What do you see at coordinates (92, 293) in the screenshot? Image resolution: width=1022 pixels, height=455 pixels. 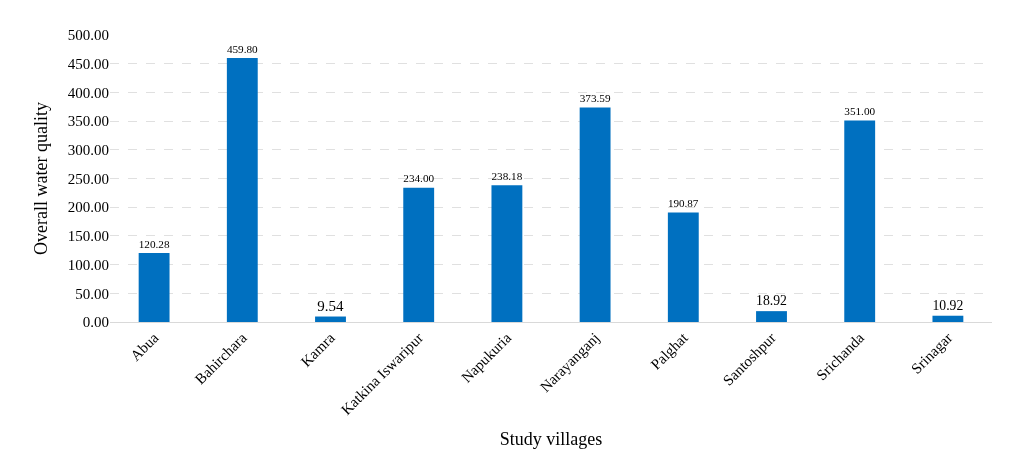 I see `y-tick-label: 50.00` at bounding box center [92, 293].